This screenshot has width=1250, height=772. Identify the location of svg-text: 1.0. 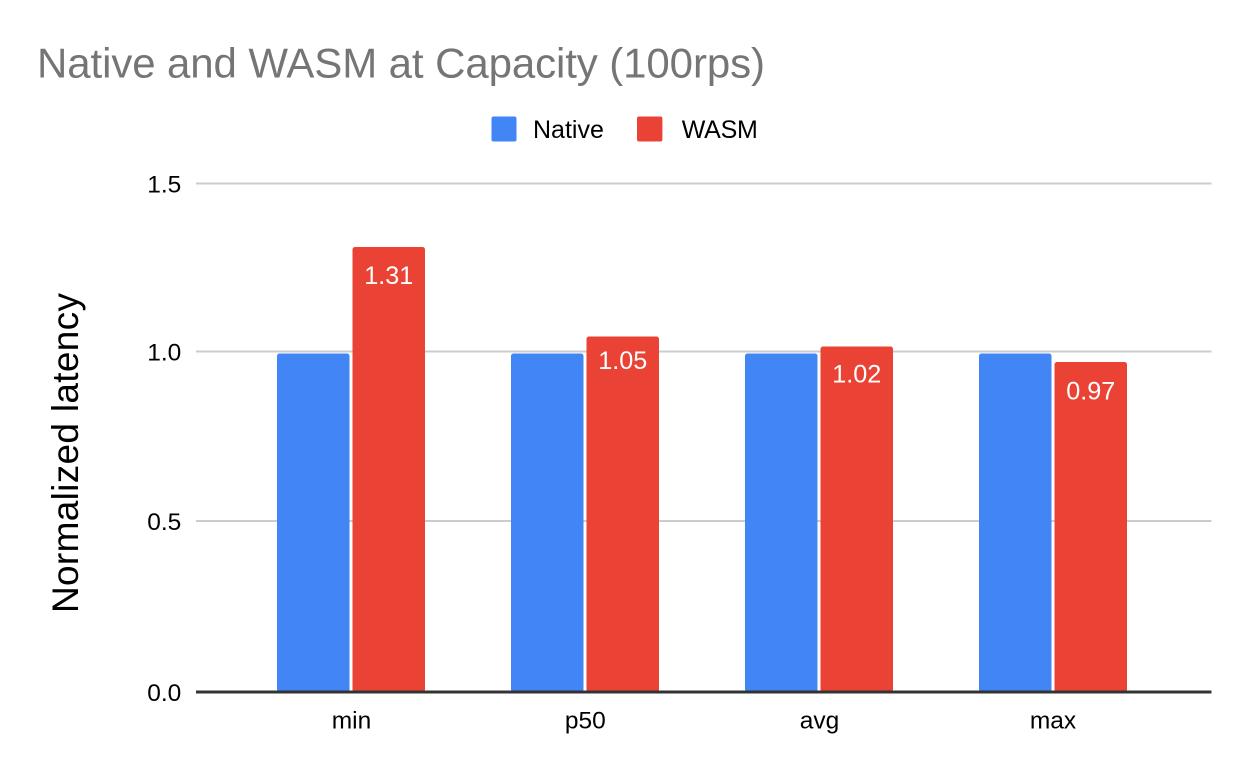
(164, 352).